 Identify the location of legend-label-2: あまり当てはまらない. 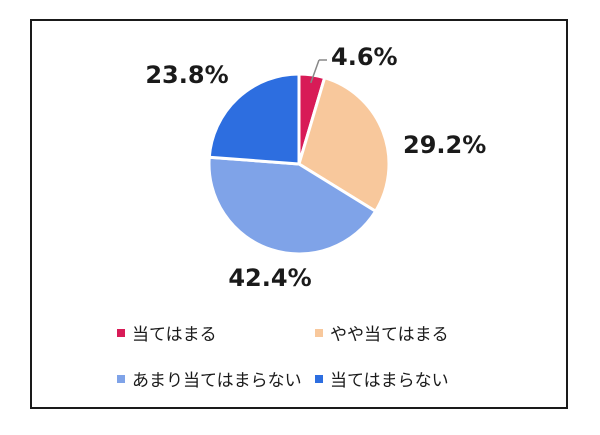
(217, 381).